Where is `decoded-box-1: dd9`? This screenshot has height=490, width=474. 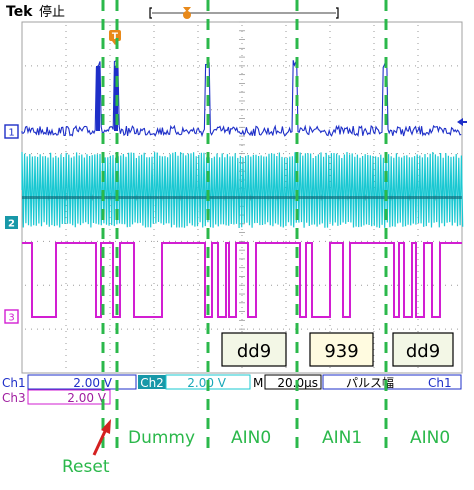
decoded-box-1: dd9 is located at coordinates (254, 349).